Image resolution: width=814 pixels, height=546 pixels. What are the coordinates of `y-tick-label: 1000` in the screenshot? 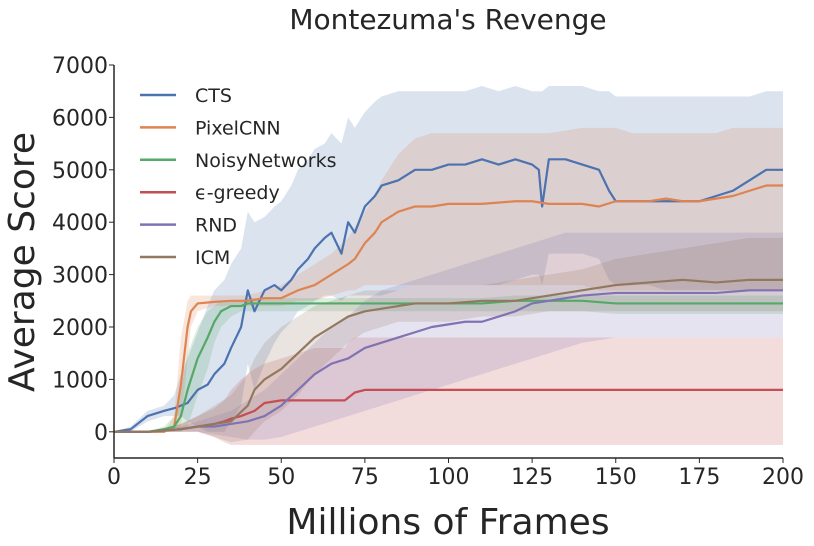 It's located at (80, 380).